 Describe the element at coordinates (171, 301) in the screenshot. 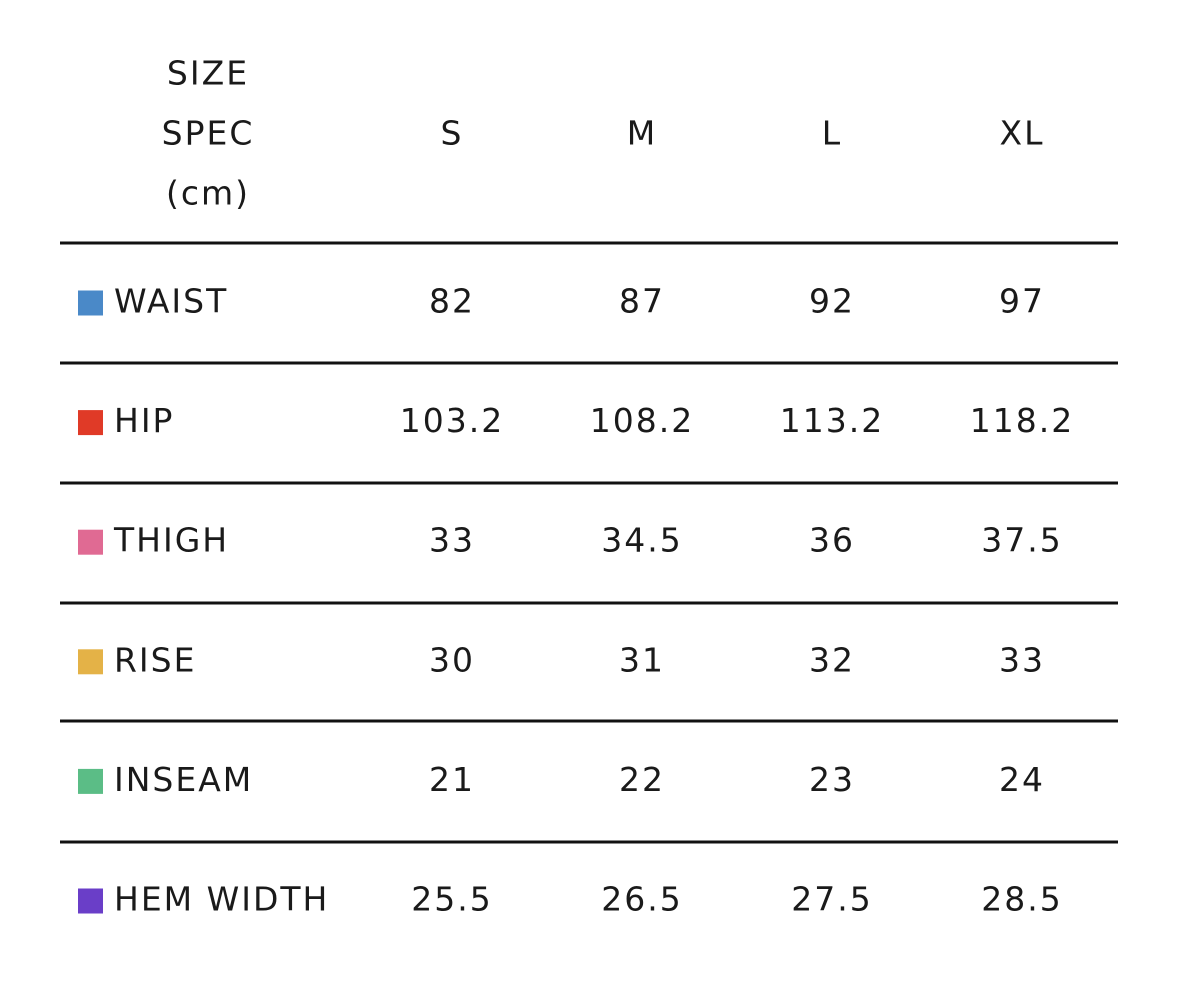

I see `row-label: WAIST` at that location.